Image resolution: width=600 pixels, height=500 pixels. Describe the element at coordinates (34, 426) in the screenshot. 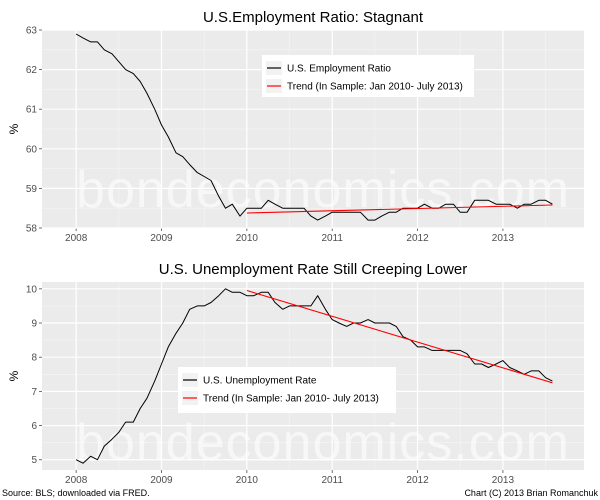

I see `y-tick-label: 6` at that location.